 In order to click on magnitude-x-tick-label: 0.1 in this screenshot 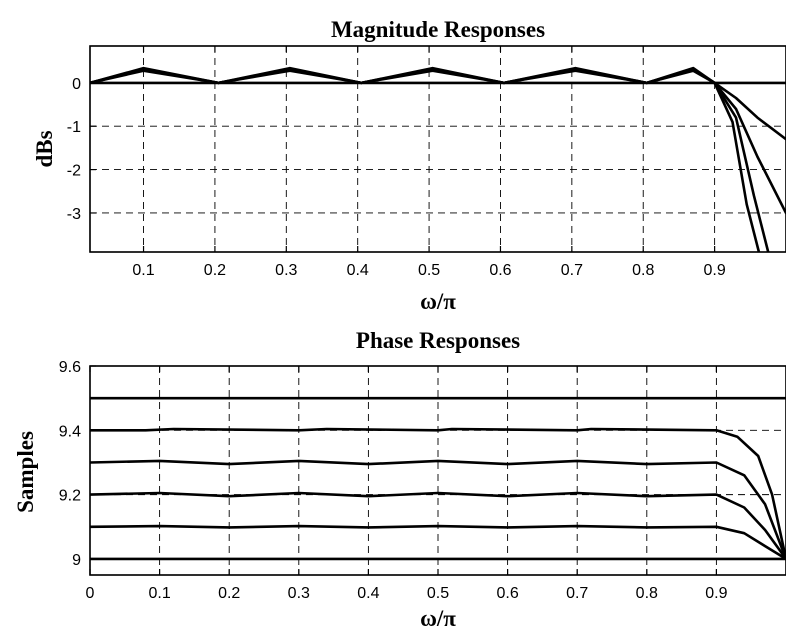, I will do `click(143, 270)`.